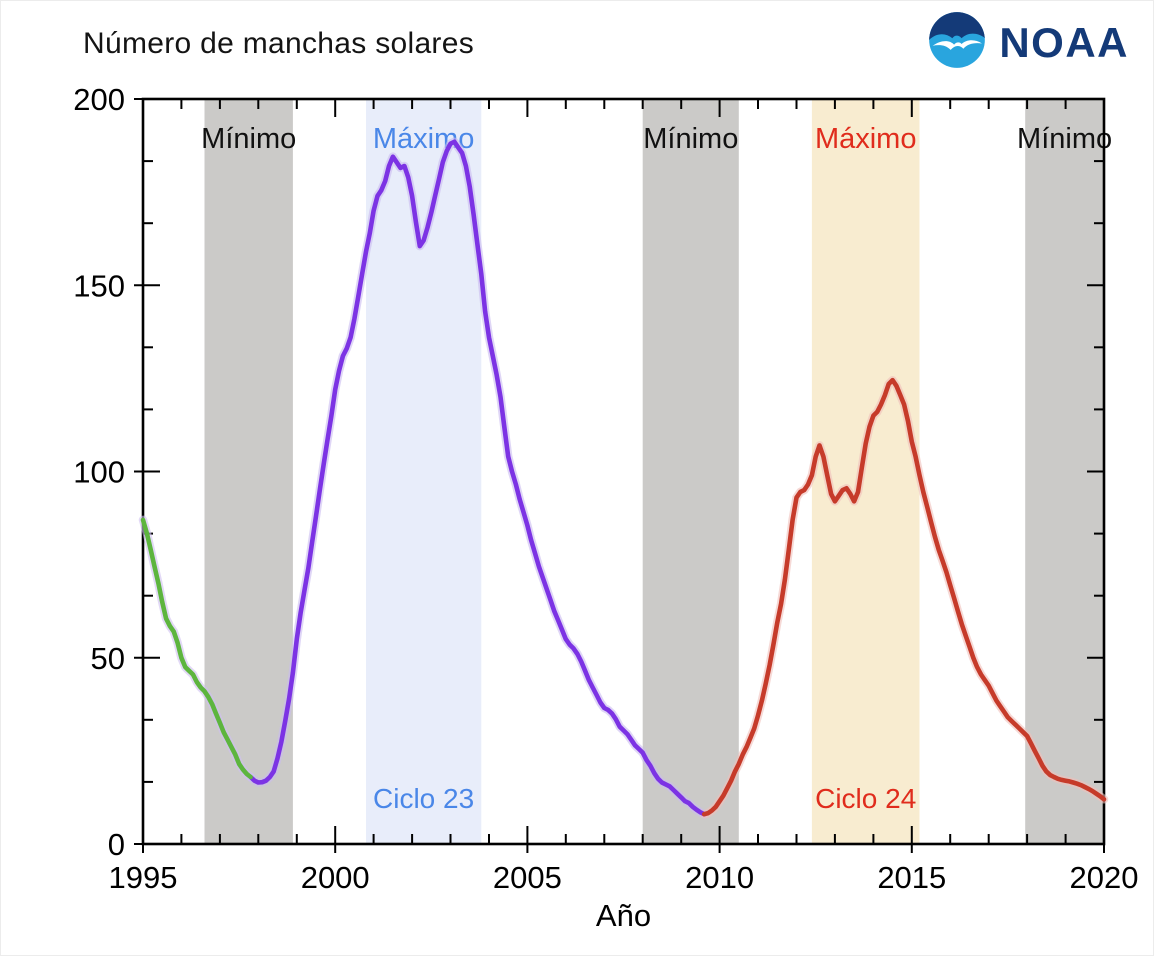 This screenshot has width=1154, height=956. I want to click on noaa-wordmark: NOAA, so click(1064, 42).